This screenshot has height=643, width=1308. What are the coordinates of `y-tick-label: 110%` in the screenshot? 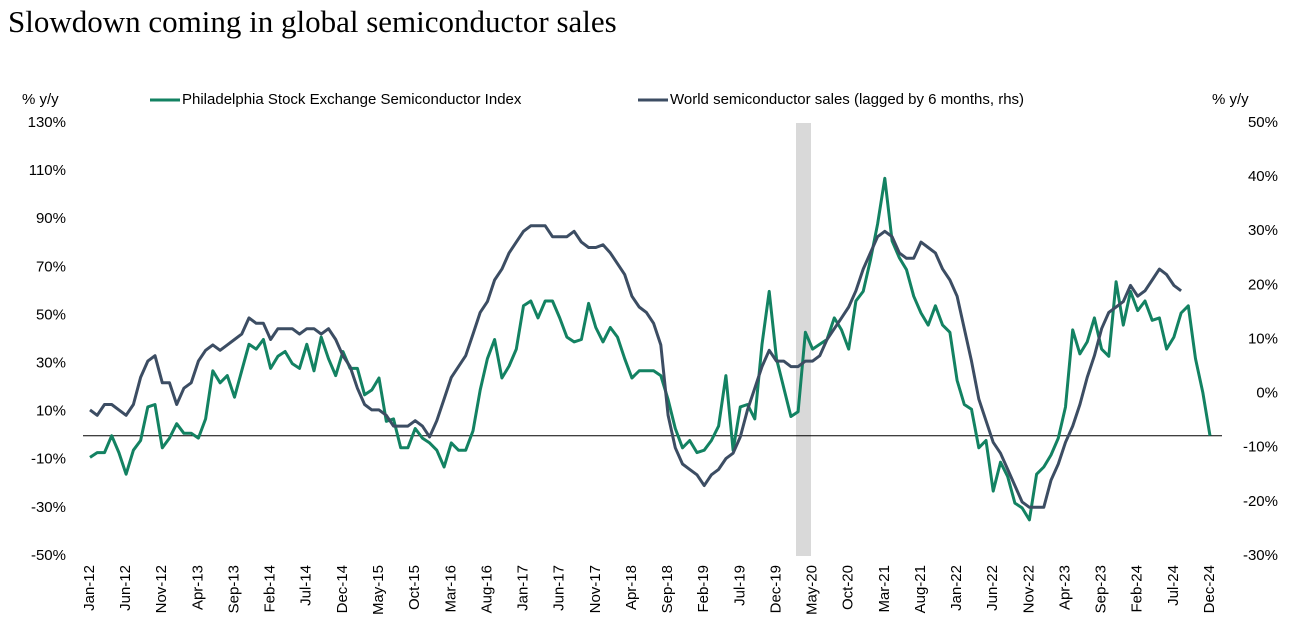 It's located at (47, 170).